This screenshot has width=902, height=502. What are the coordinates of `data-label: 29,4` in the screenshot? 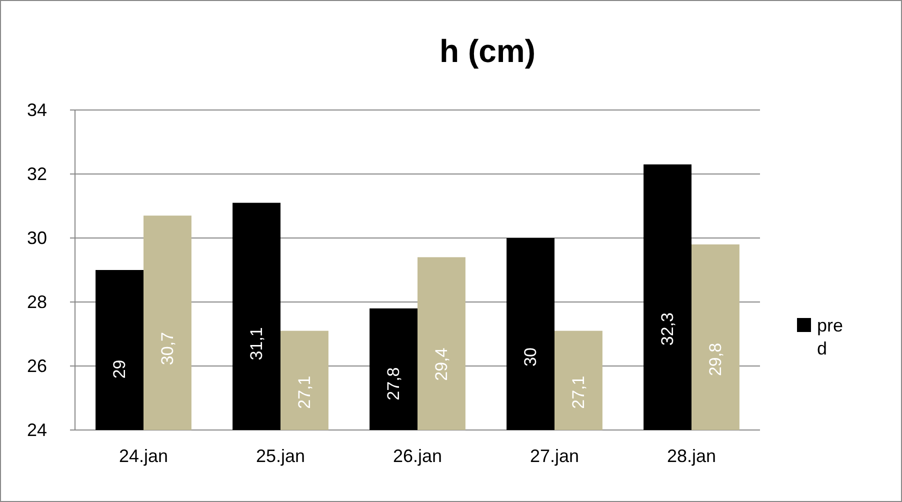 It's located at (441, 364).